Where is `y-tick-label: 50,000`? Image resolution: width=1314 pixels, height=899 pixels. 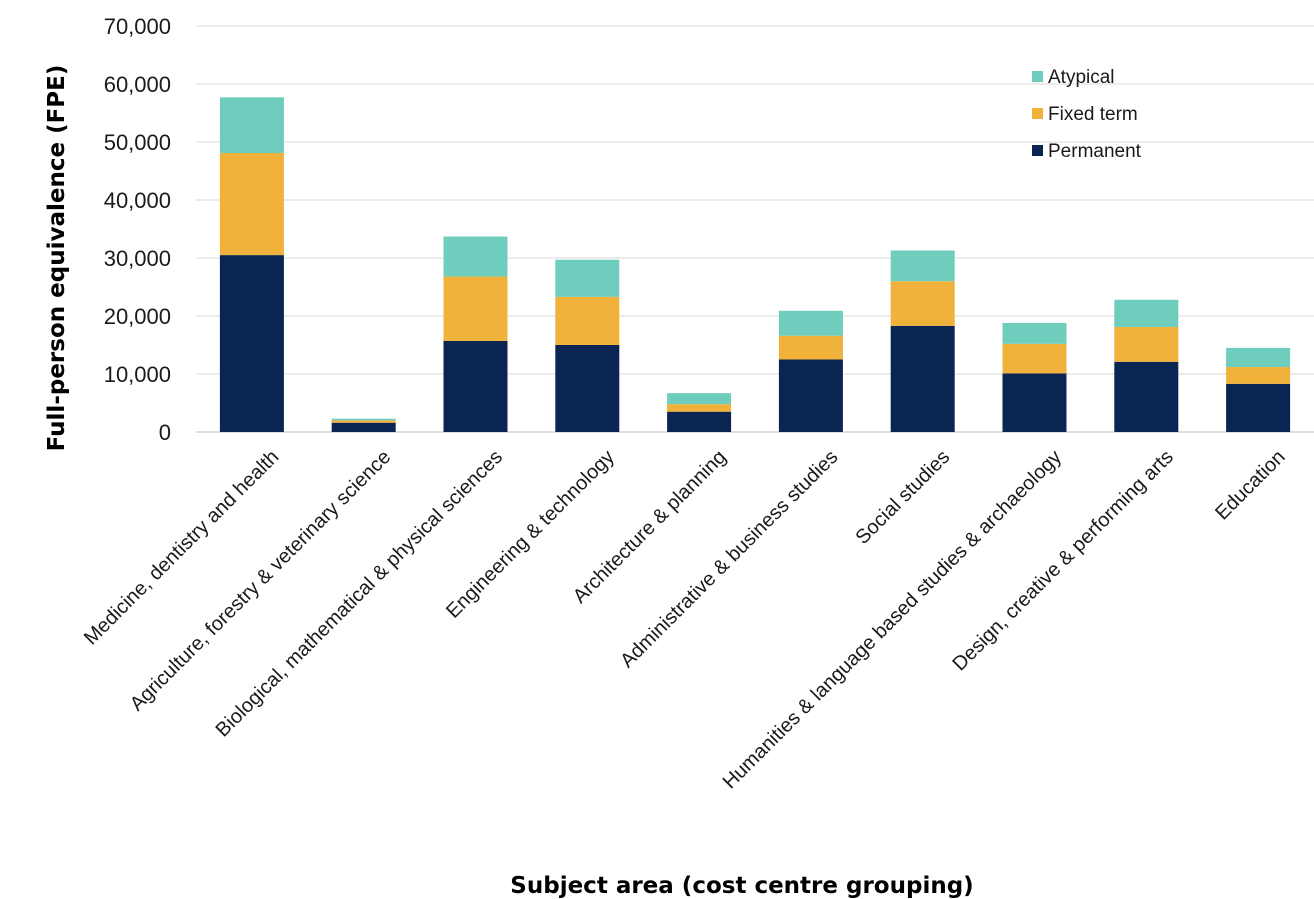 y-tick-label: 50,000 is located at coordinates (137, 142).